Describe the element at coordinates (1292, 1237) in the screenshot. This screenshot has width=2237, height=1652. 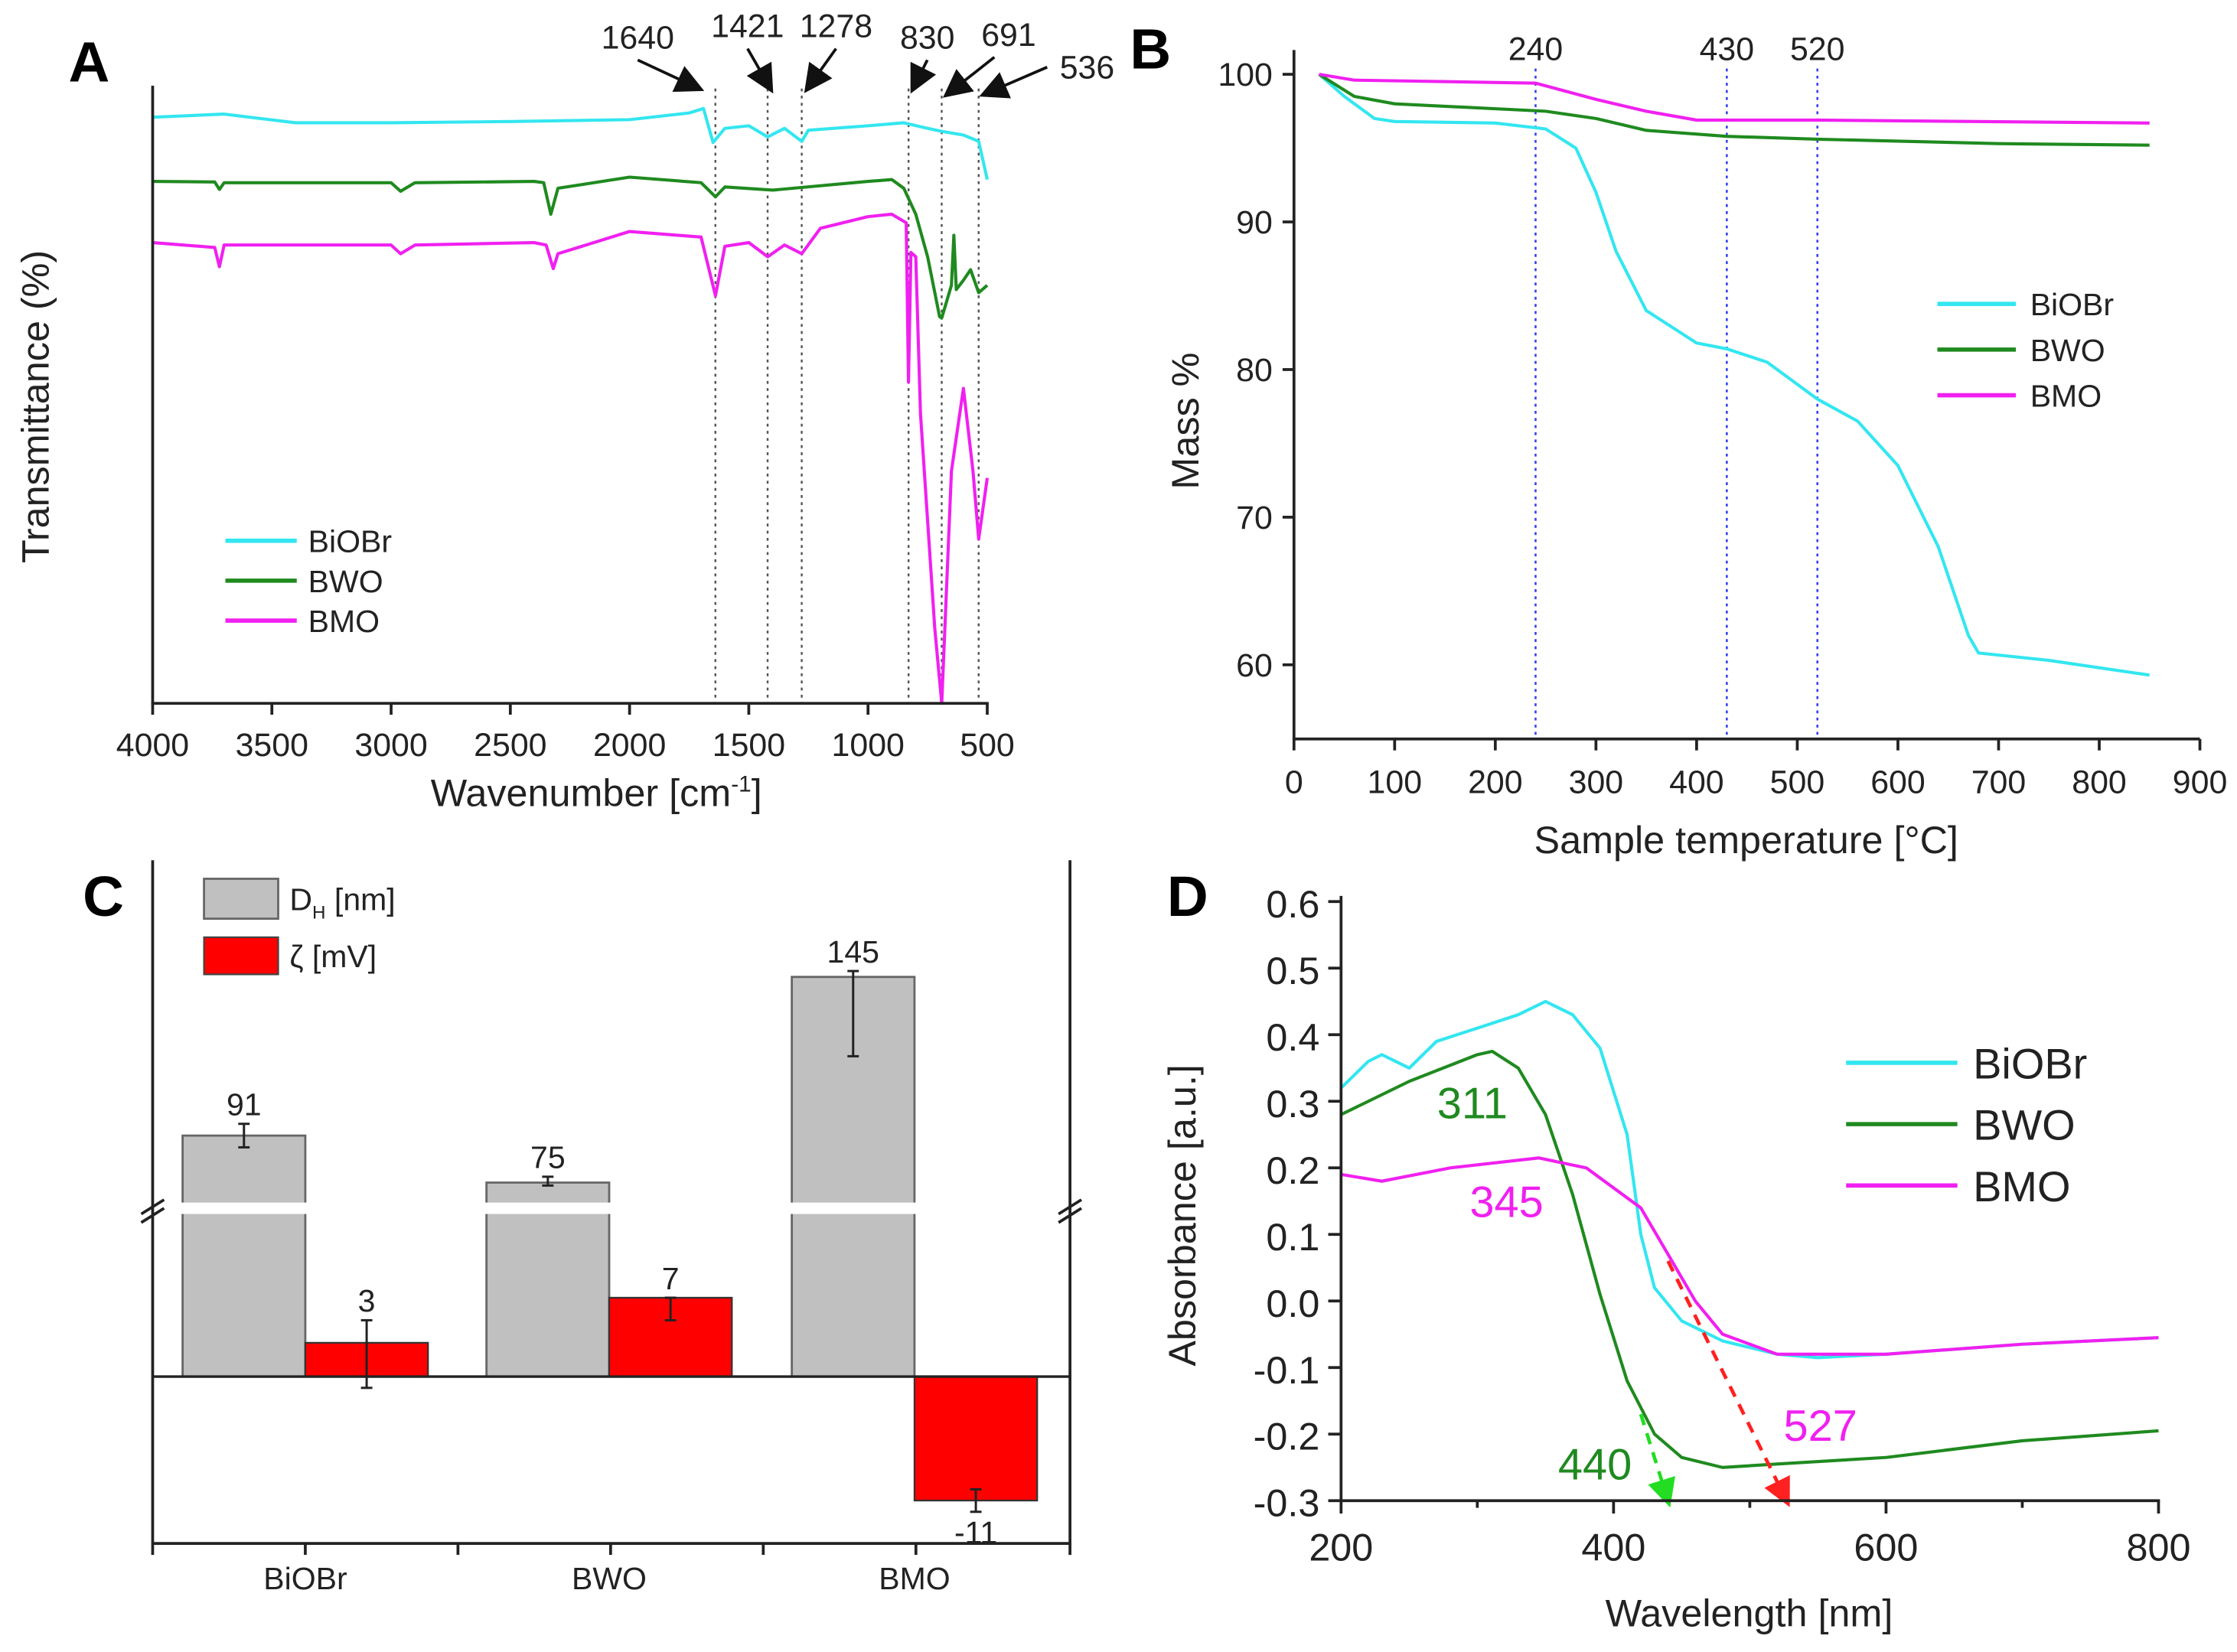
I see `y-tick-label: 0.1` at that location.